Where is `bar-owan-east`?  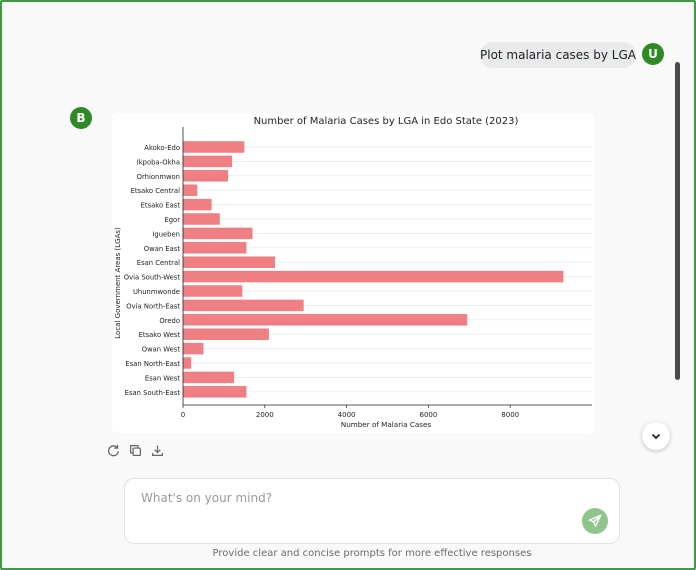 bar-owan-east is located at coordinates (215, 248).